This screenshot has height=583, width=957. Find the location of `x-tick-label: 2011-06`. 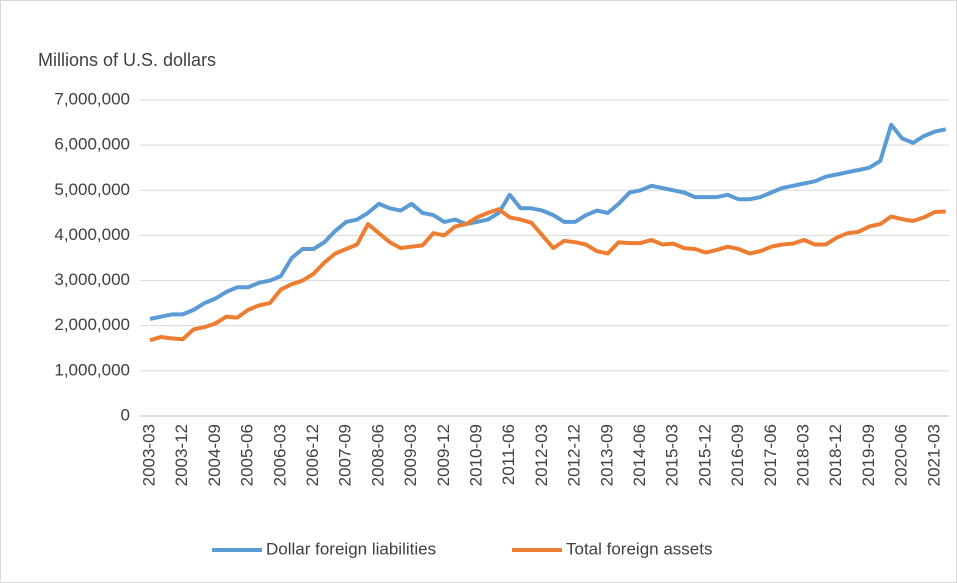

x-tick-label: 2011-06 is located at coordinates (508, 454).